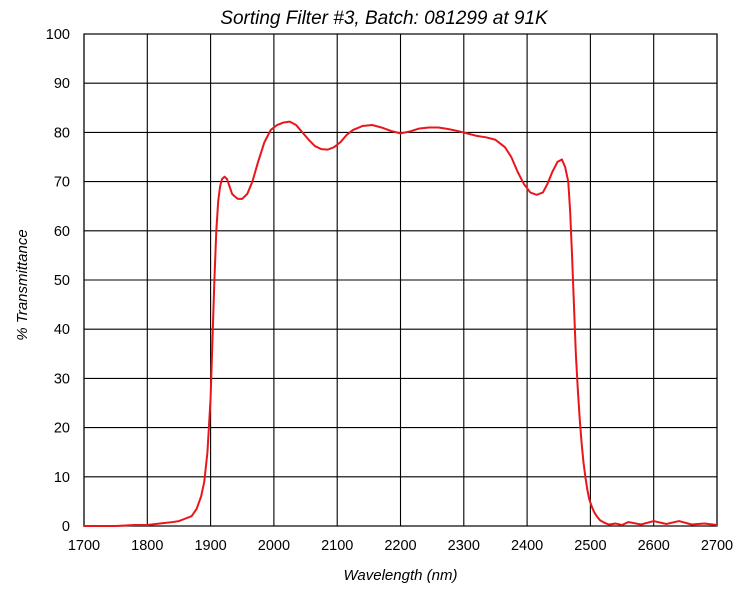  What do you see at coordinates (590, 546) in the screenshot?
I see `x-tick-label: 2500` at bounding box center [590, 546].